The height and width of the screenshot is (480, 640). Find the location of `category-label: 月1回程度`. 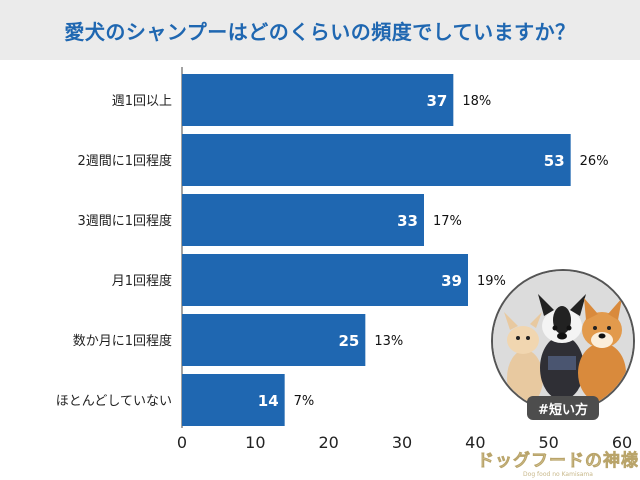

category-label: 月1回程度 is located at coordinates (142, 281).